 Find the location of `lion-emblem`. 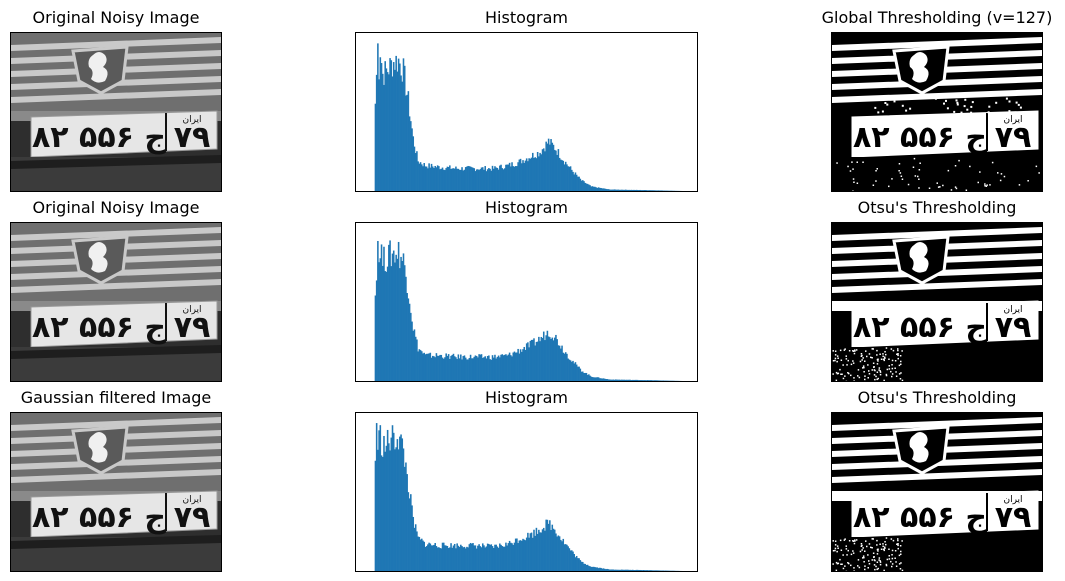

lion-emblem is located at coordinates (98, 257).